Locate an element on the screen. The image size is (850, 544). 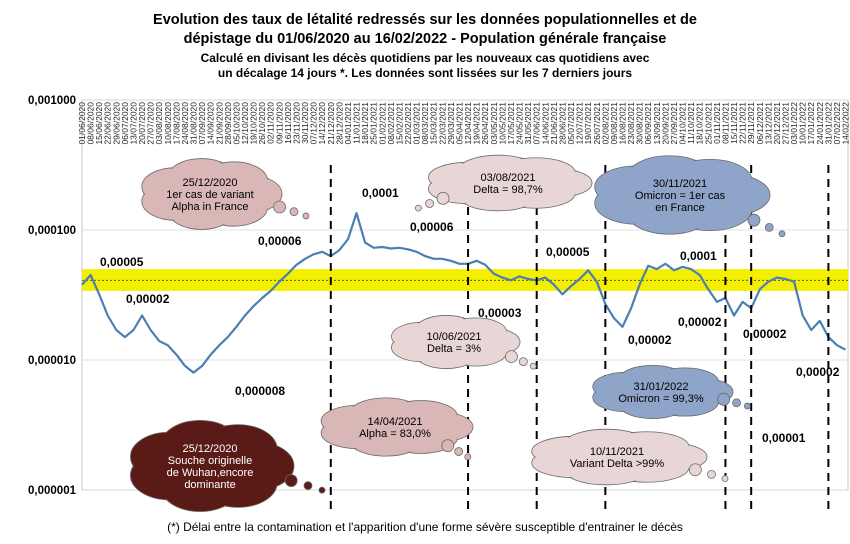
x-tick-label: 15/02/2021 is located at coordinates (399, 123).